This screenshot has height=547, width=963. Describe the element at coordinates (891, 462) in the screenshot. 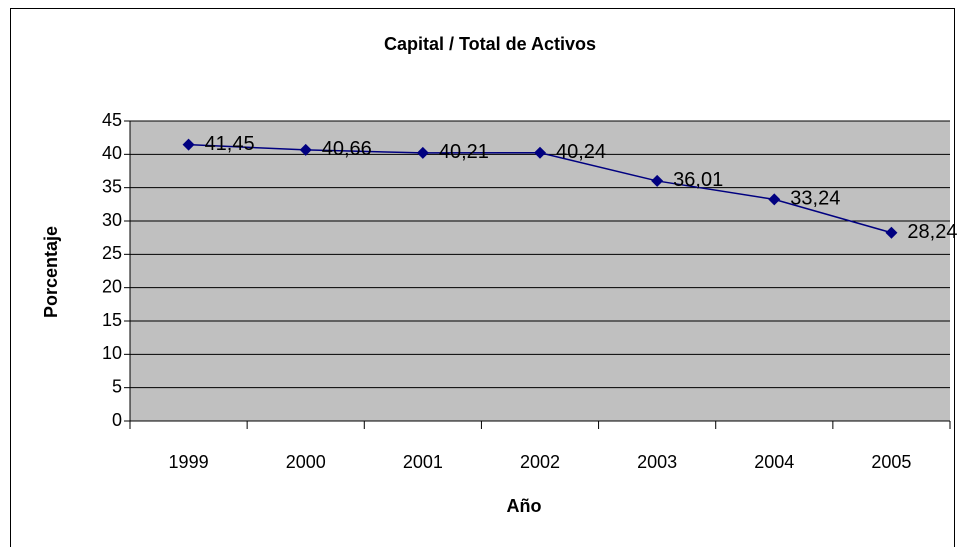

I see `x-tick-label: 2005` at that location.